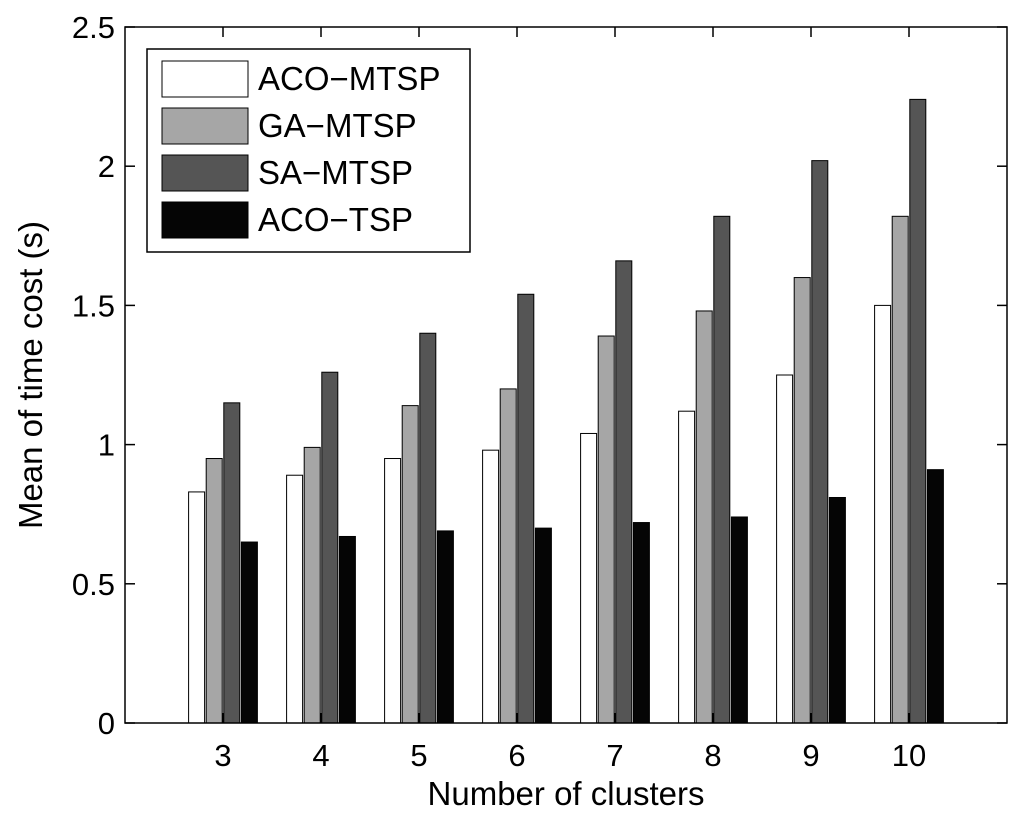 The width and height of the screenshot is (1024, 821). What do you see at coordinates (308, 150) in the screenshot?
I see `legend: ACO−MTSP GA−MTSP SA−MTSP ACO−TSP` at bounding box center [308, 150].